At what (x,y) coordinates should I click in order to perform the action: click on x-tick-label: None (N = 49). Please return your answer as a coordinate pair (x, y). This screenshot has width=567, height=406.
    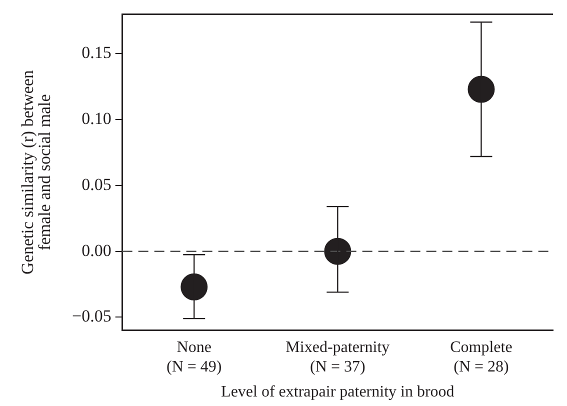
    Looking at the image, I should click on (194, 357).